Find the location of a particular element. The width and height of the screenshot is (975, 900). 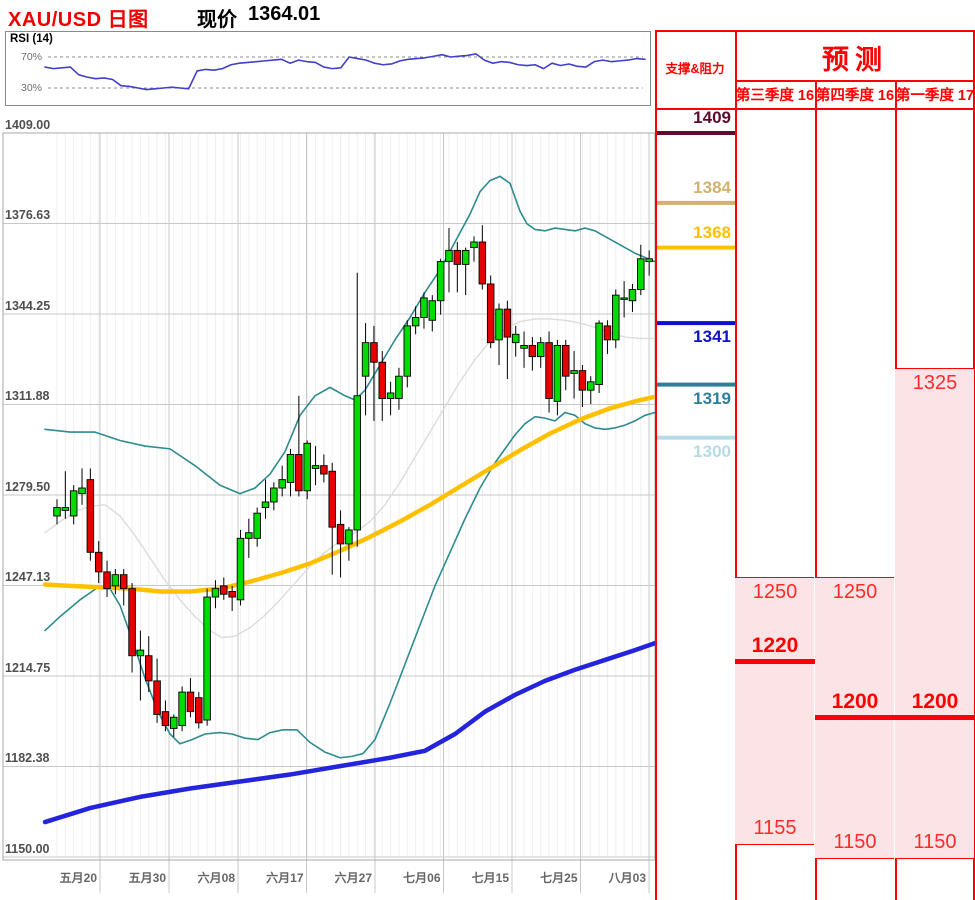

date-axis-label: 七月06 is located at coordinates (422, 878).